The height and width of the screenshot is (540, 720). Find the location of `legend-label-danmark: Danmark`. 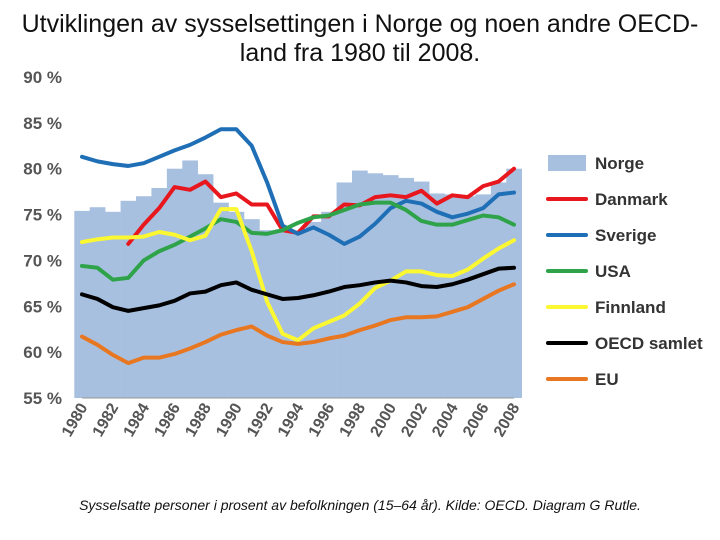

legend-label-danmark: Danmark is located at coordinates (631, 199).